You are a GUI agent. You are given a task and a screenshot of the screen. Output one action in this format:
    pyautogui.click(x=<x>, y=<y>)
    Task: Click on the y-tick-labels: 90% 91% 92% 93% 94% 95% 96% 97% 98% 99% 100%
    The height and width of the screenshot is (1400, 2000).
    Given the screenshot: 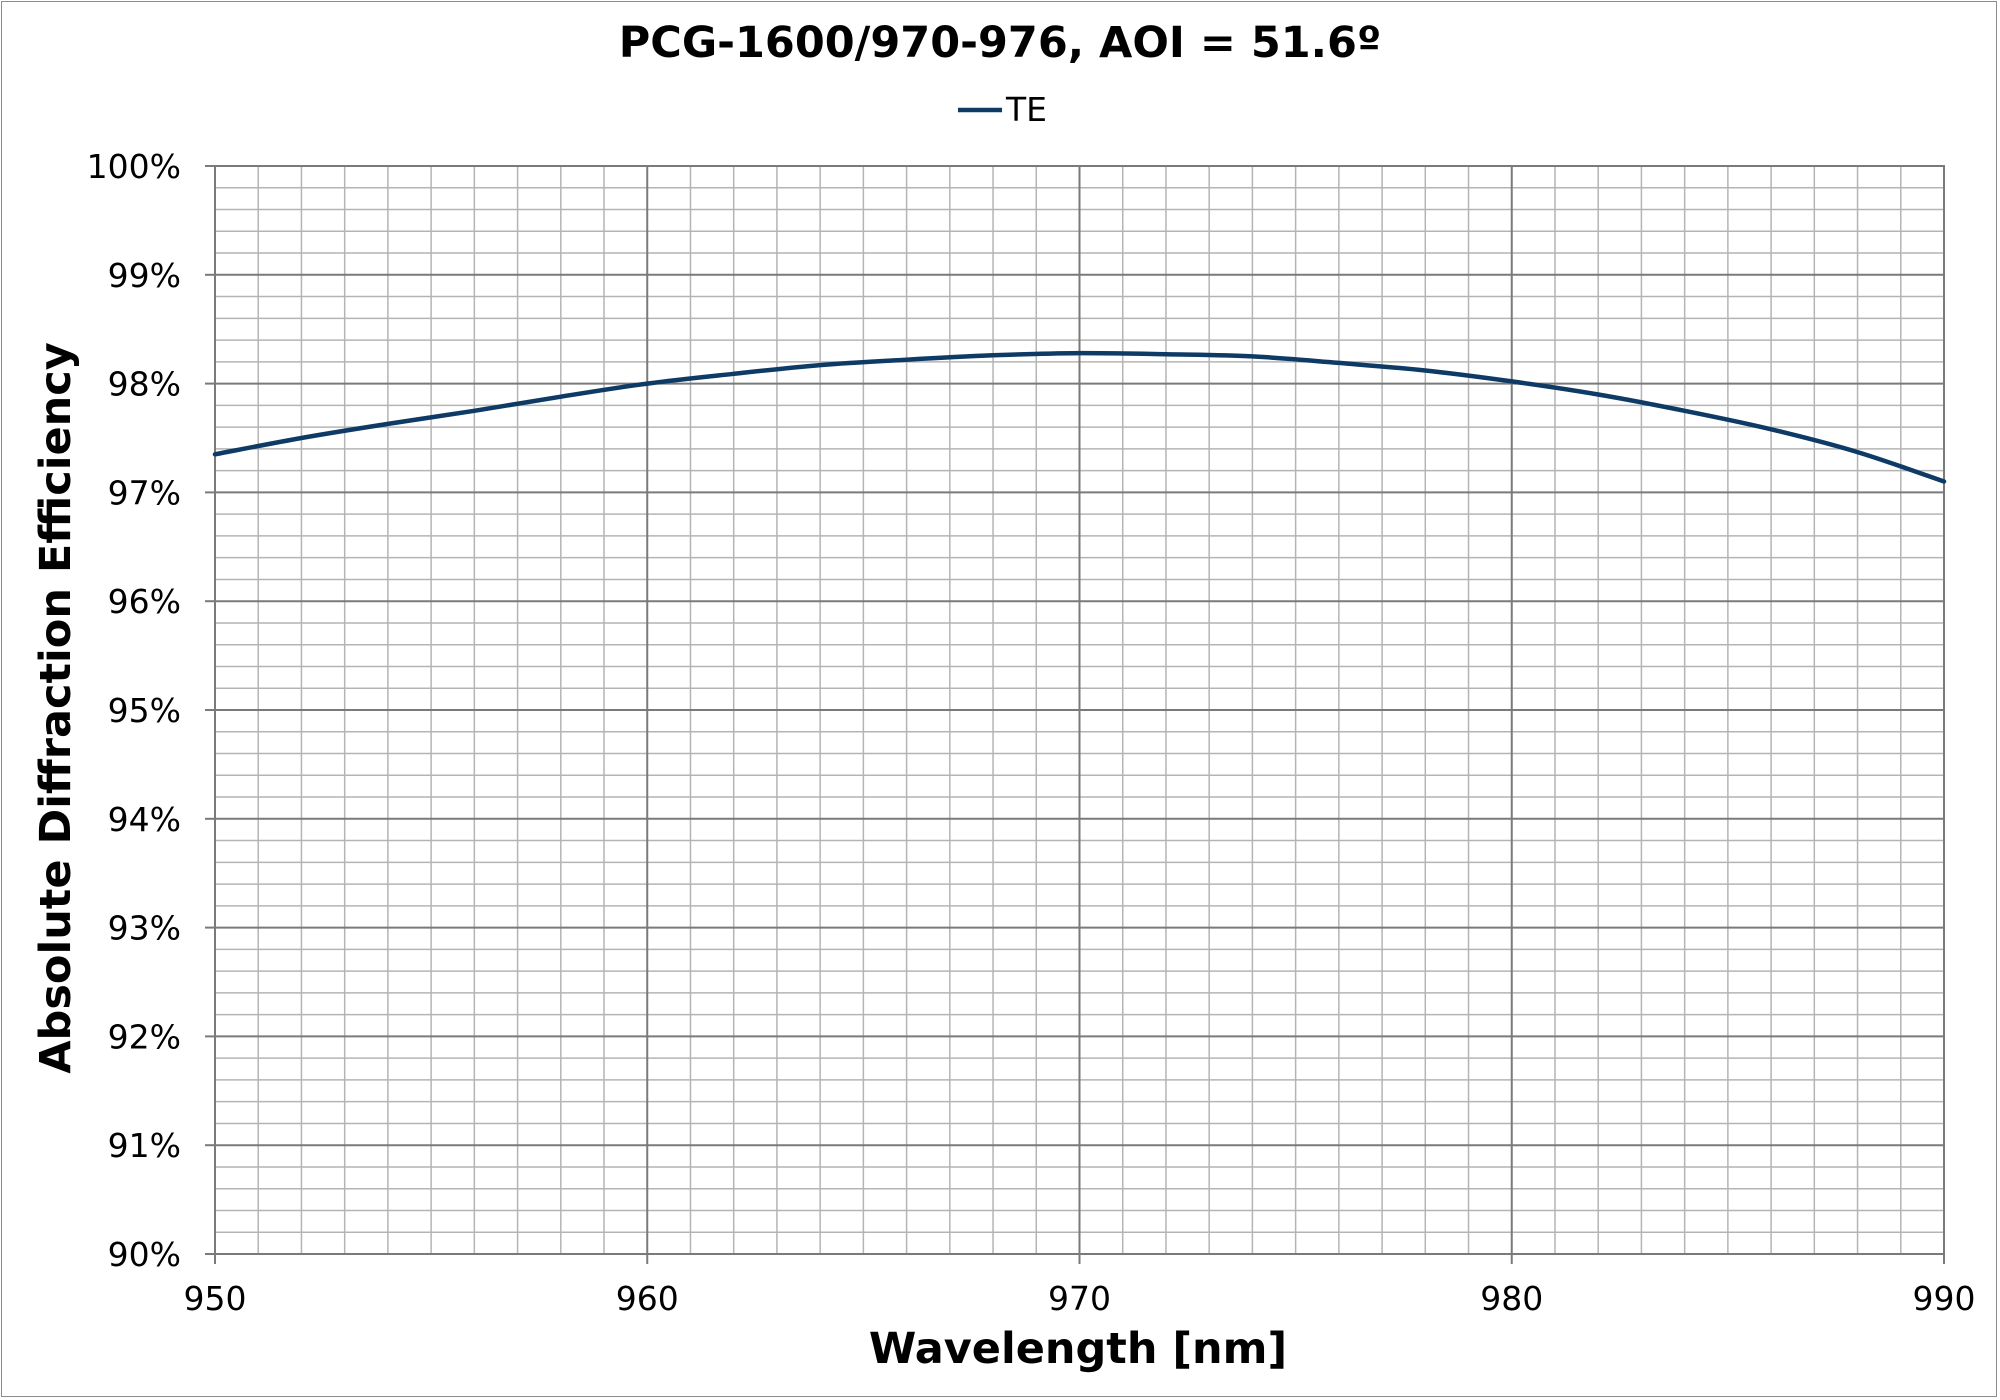 What is the action you would take?
    pyautogui.click(x=134, y=710)
    